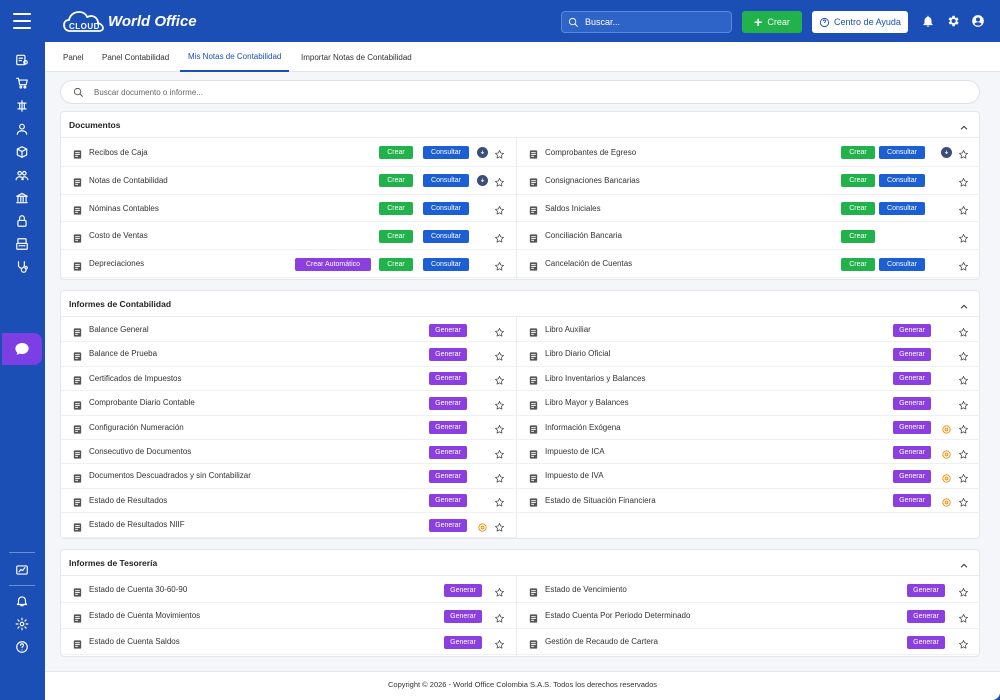  What do you see at coordinates (124, 208) in the screenshot?
I see `item-label: Nóminas Contables` at bounding box center [124, 208].